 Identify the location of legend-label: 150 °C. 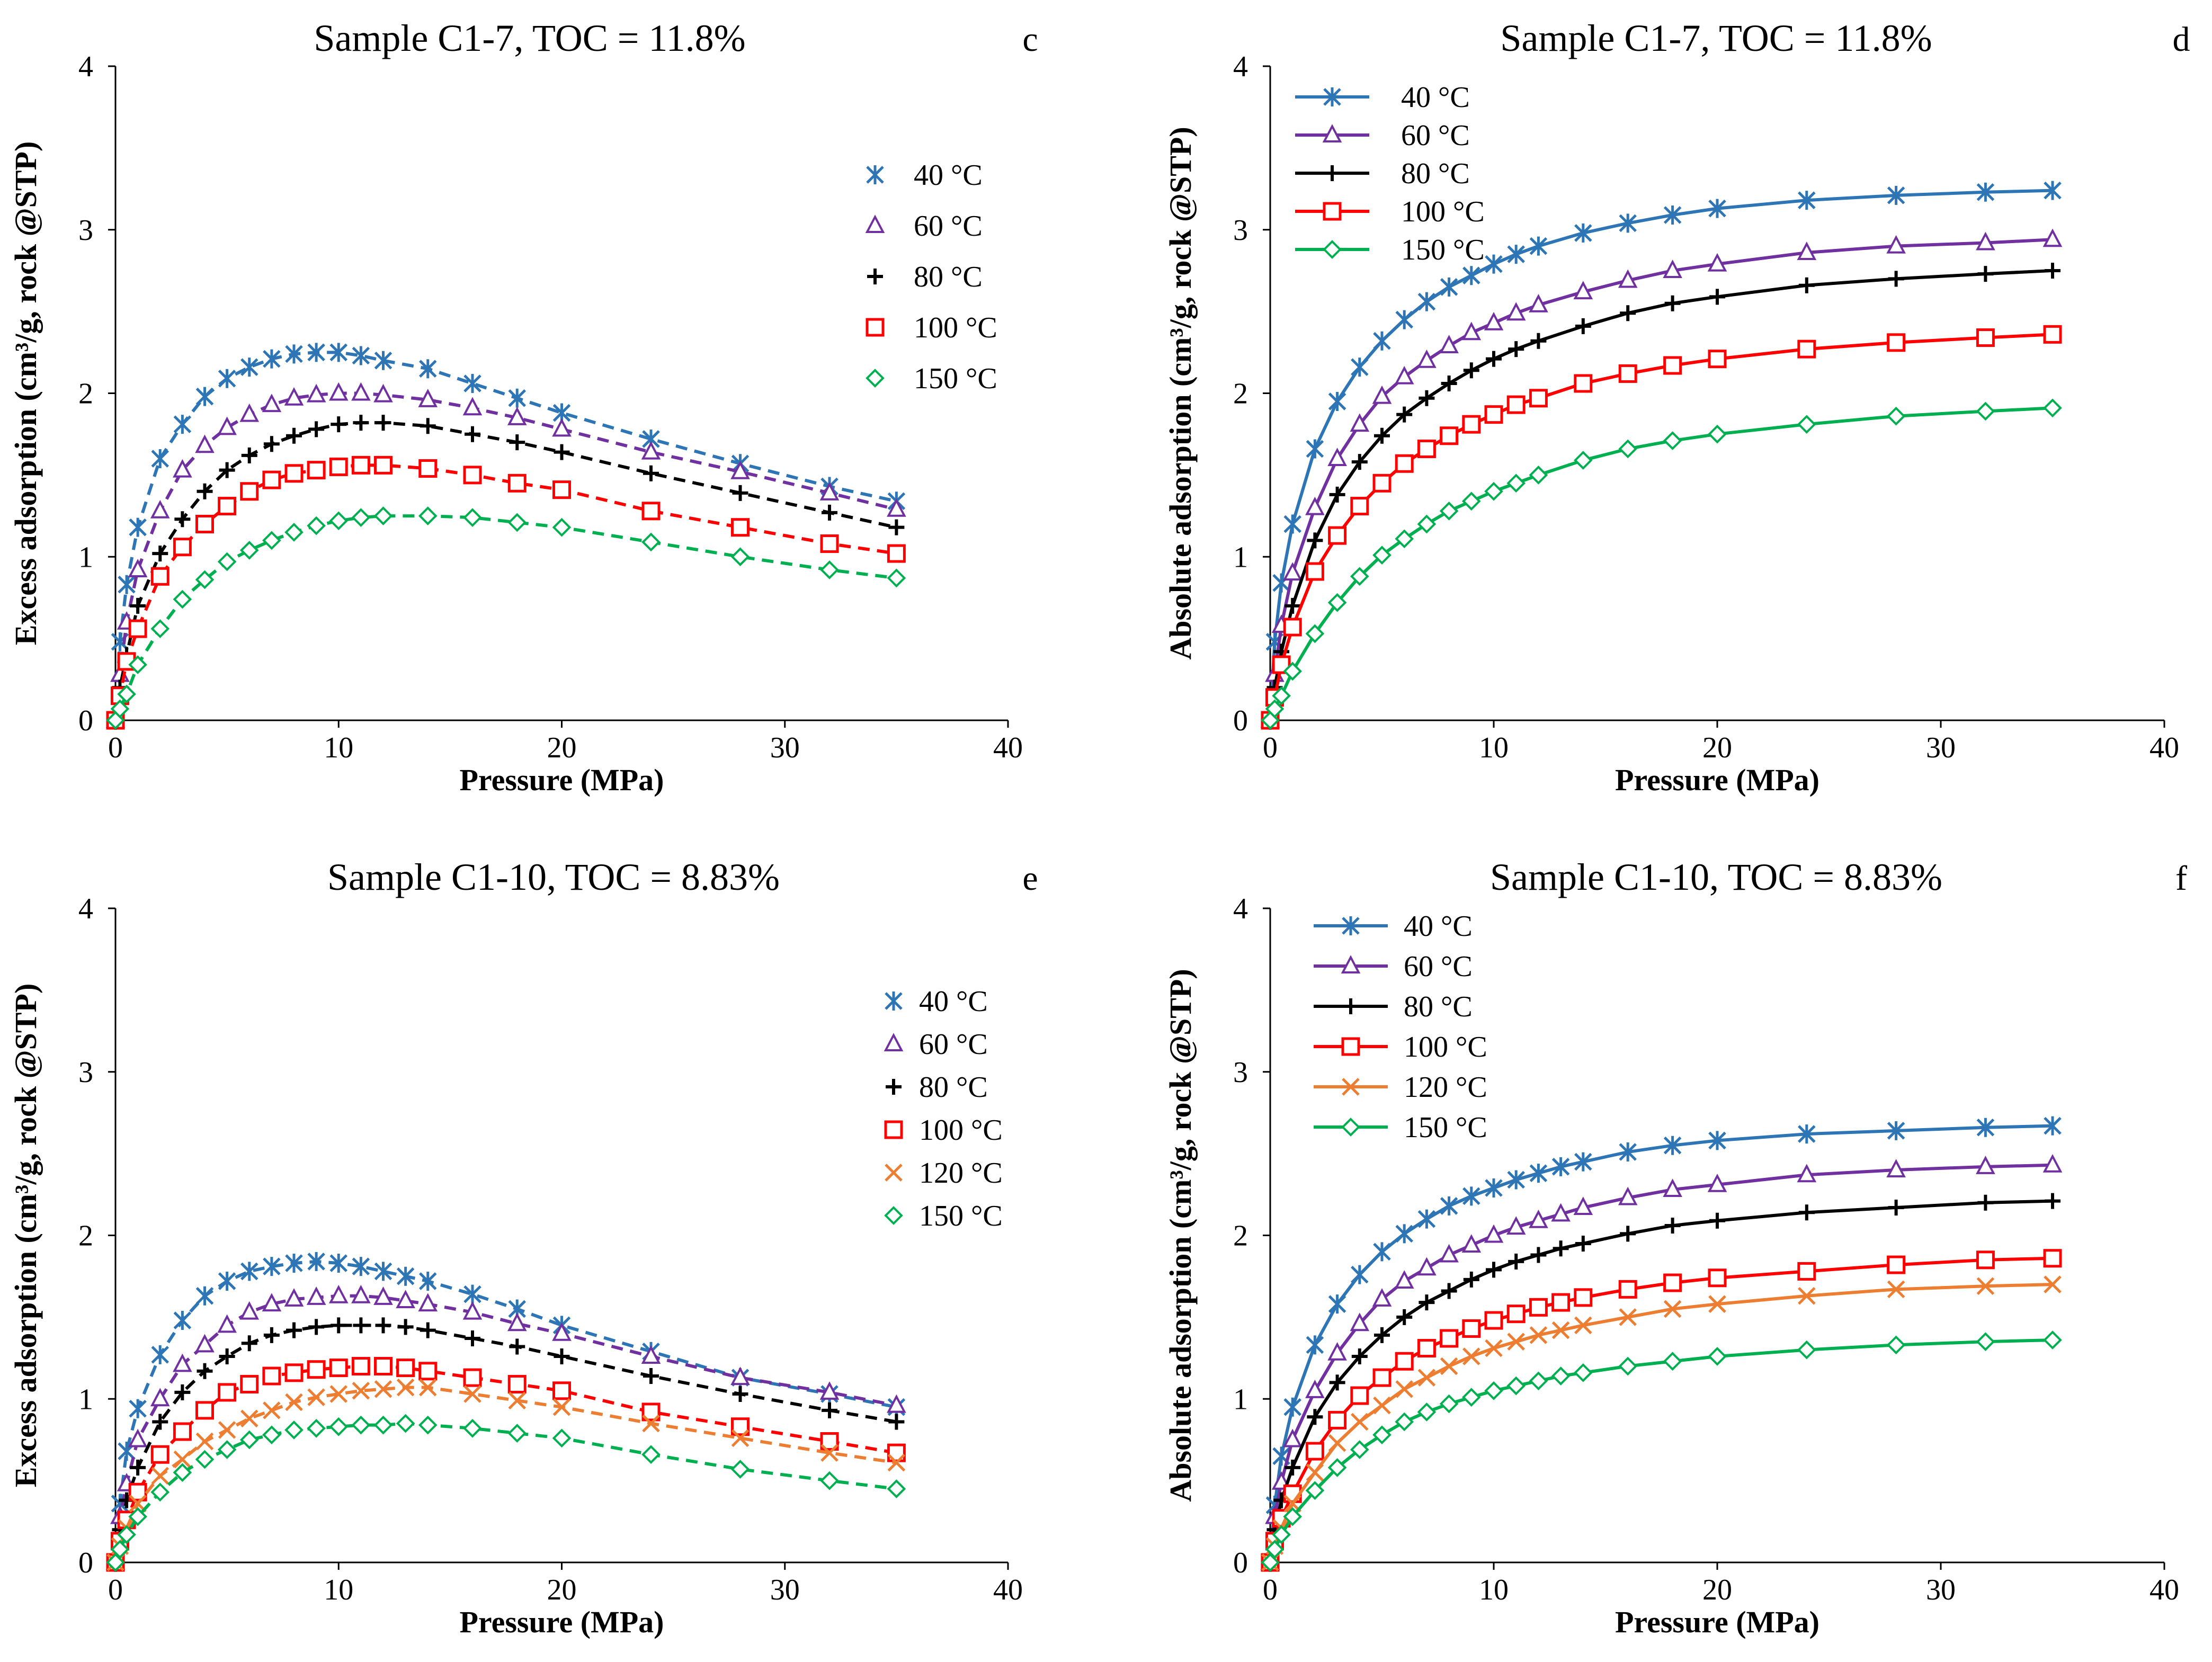
(1443, 250).